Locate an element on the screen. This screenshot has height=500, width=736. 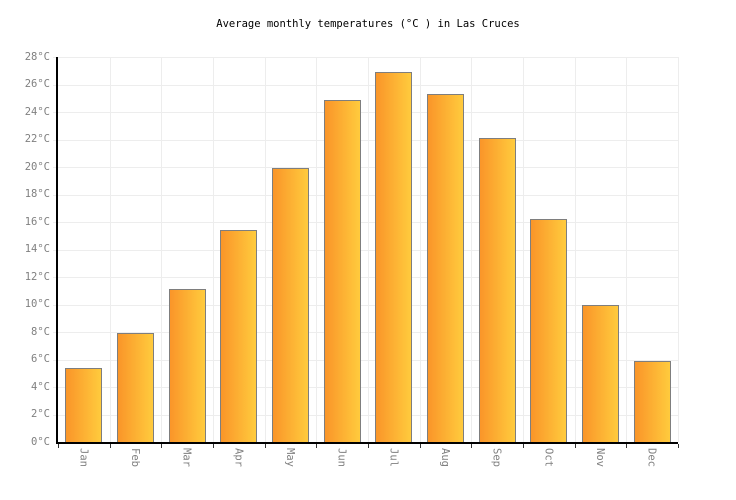
bar-may is located at coordinates (290, 305).